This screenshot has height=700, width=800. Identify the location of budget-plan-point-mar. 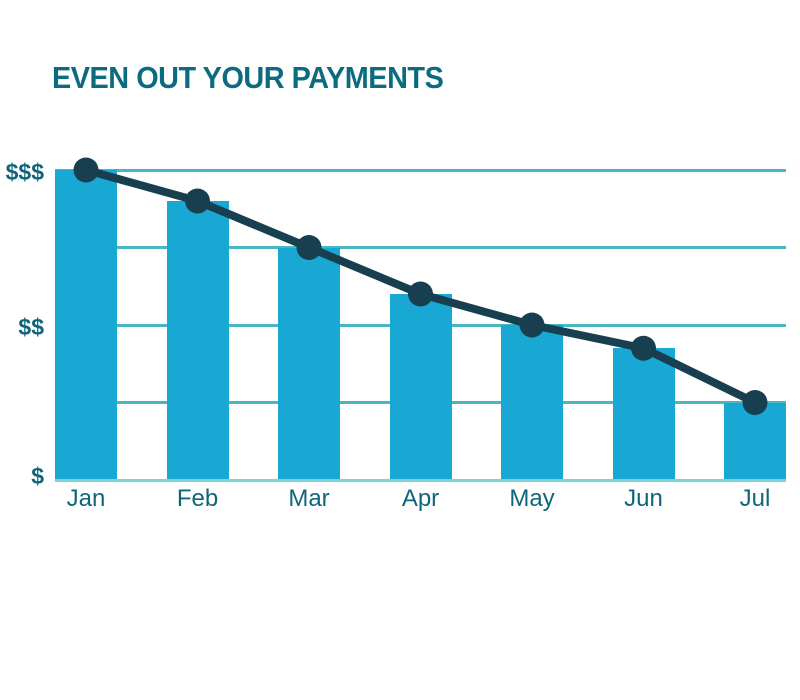
(309, 247).